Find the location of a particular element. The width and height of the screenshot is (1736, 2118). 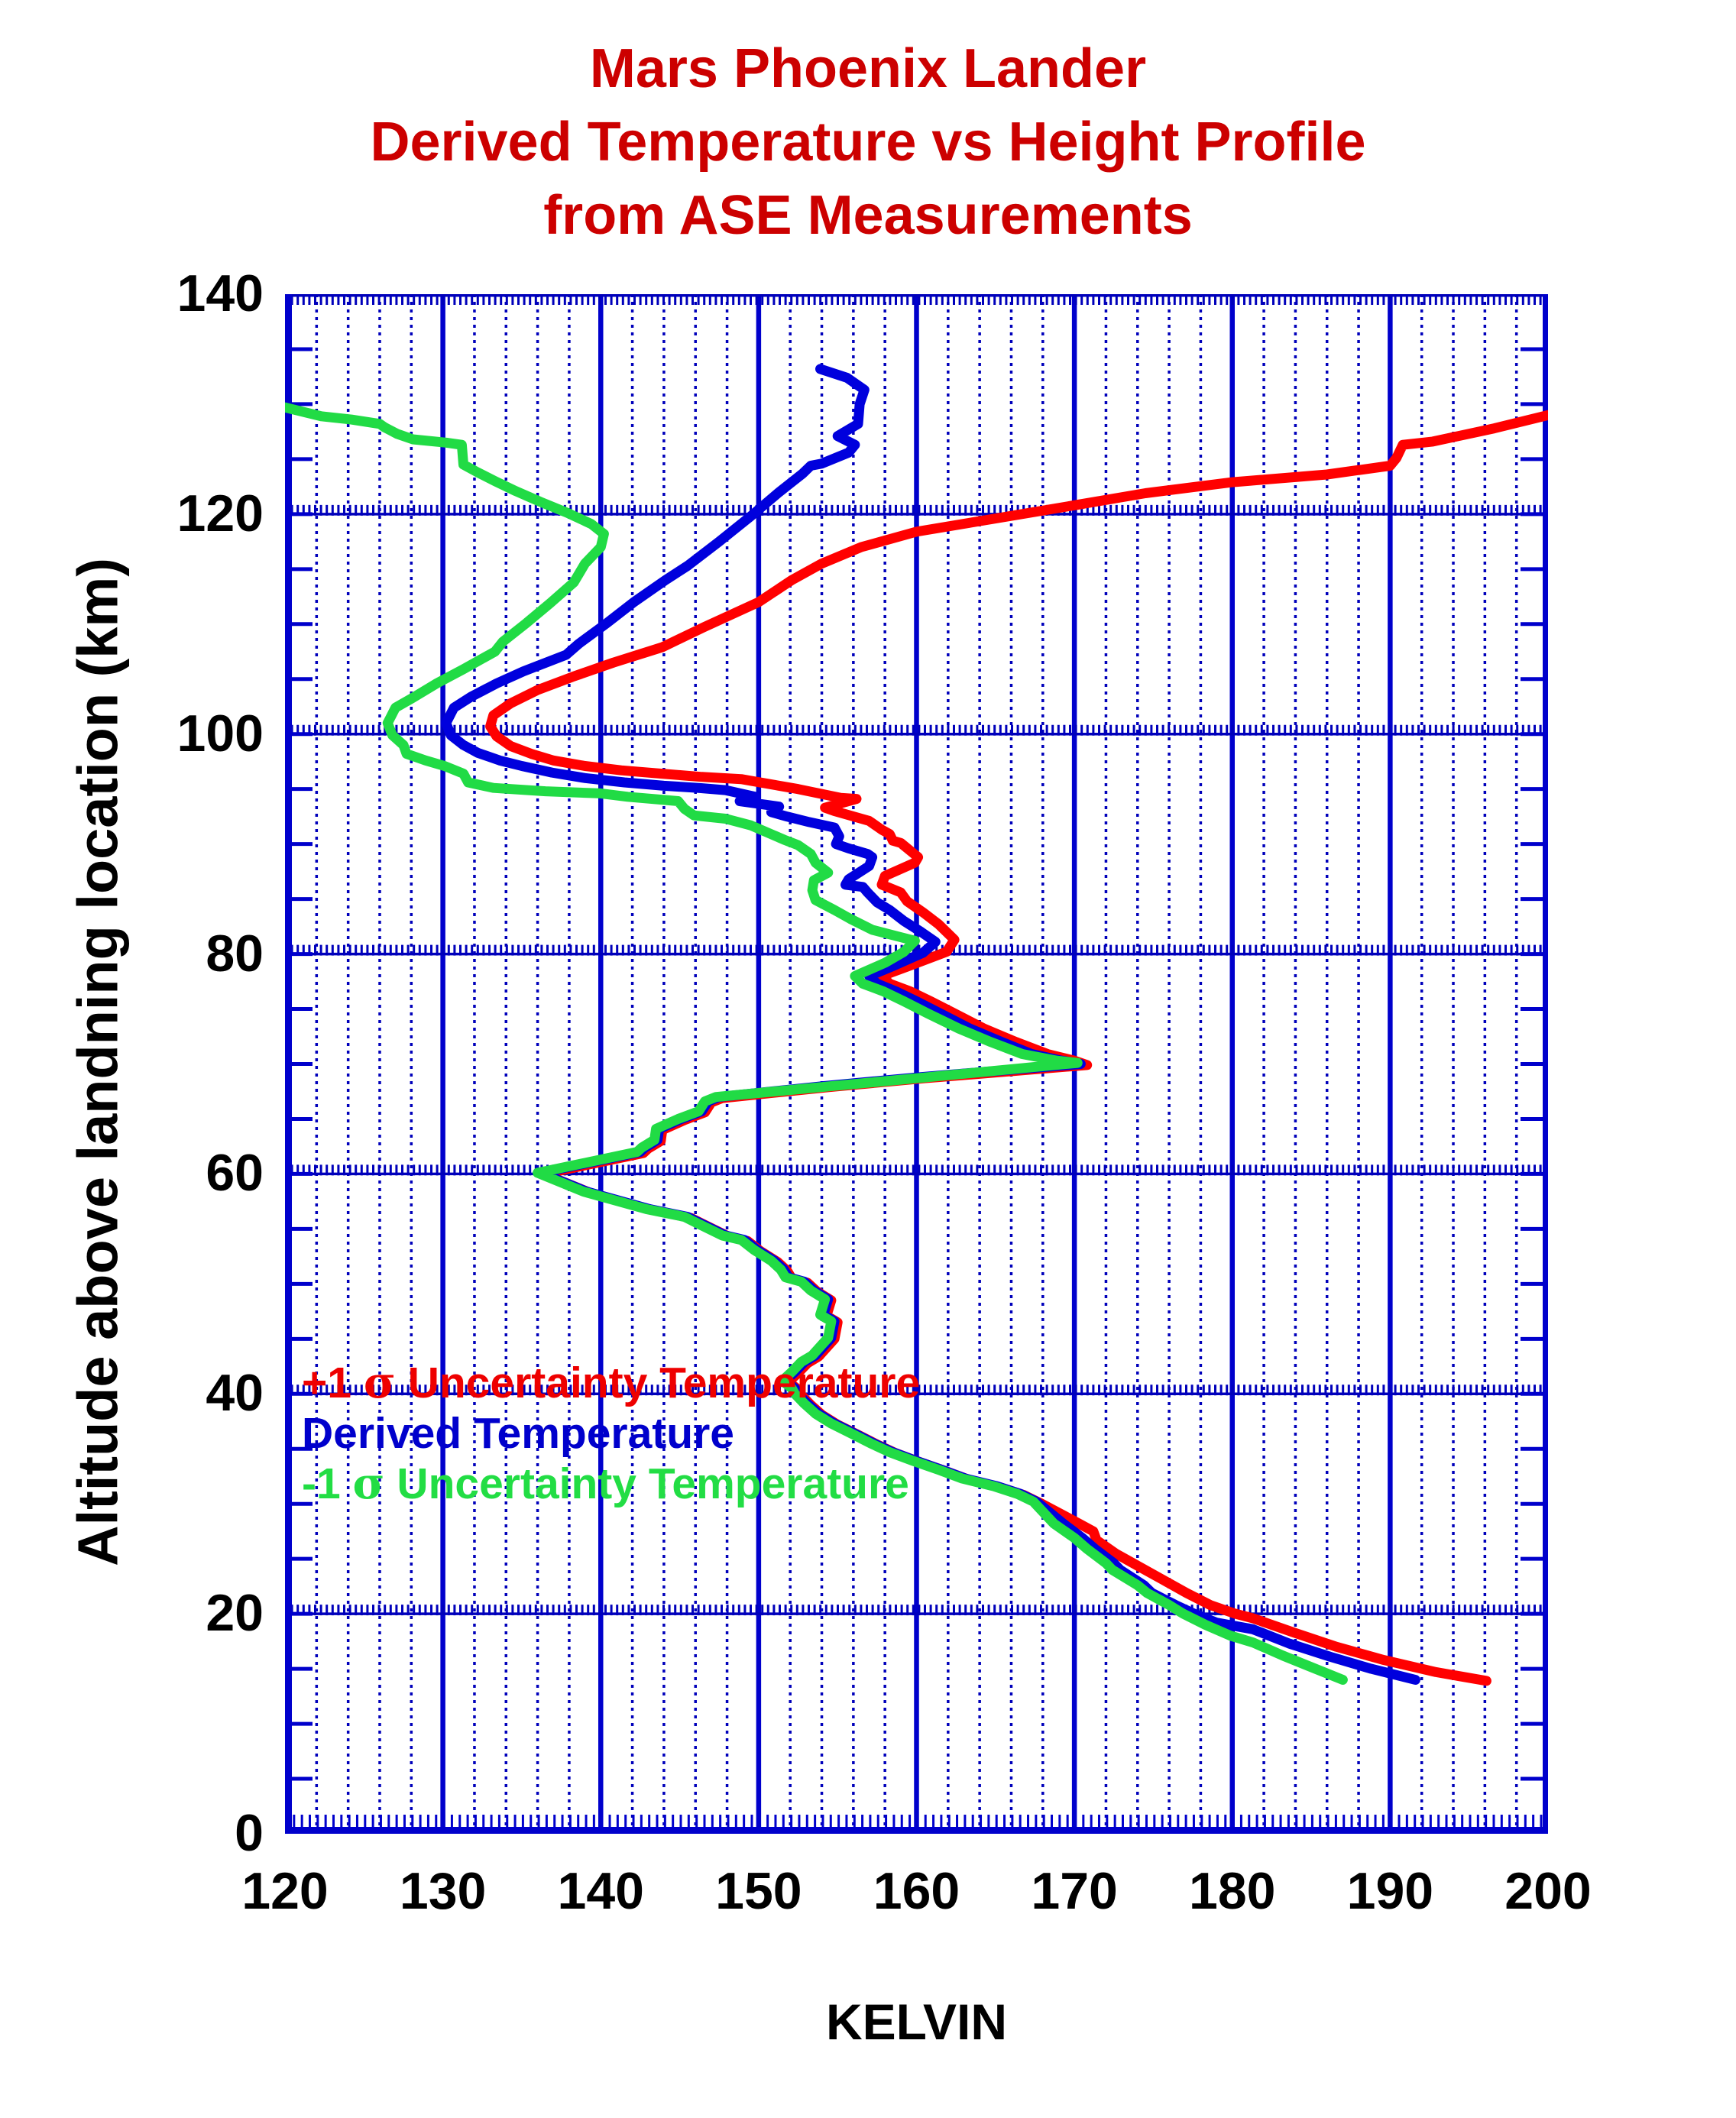

x-tick-label-120: 120 is located at coordinates (285, 1891).